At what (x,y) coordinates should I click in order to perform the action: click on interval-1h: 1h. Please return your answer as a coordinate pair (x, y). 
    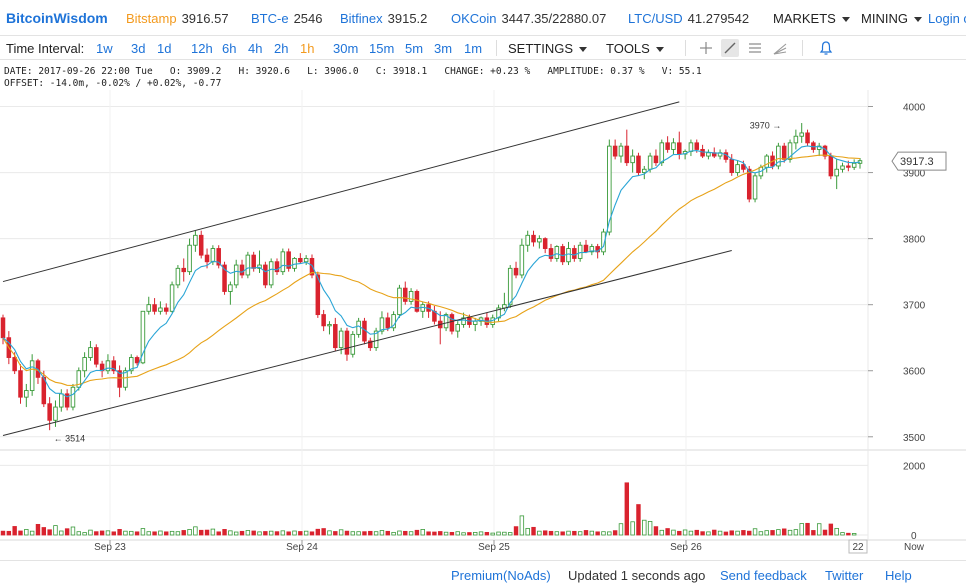
    Looking at the image, I should click on (307, 48).